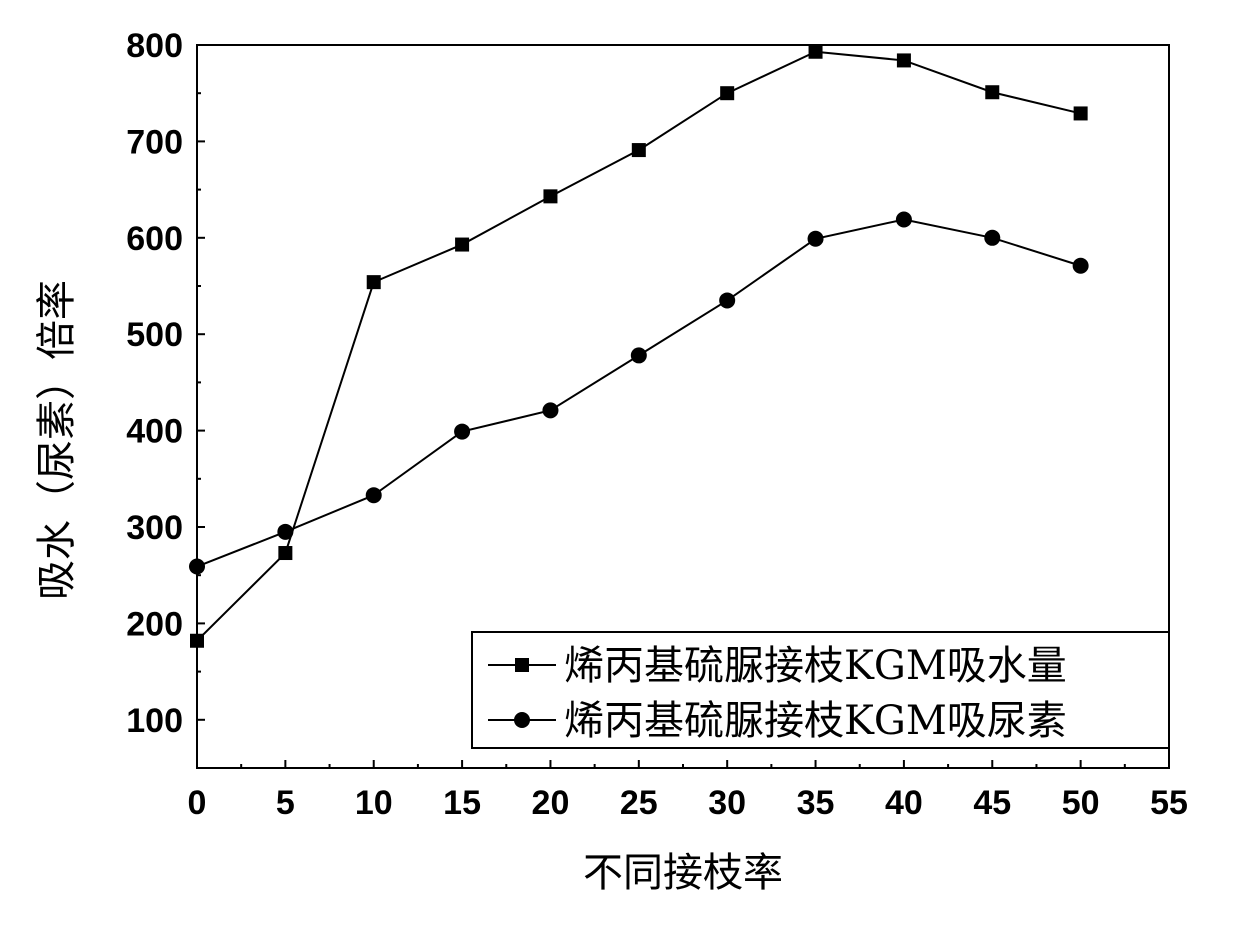  I want to click on x-tick-label: 15, so click(462, 803).